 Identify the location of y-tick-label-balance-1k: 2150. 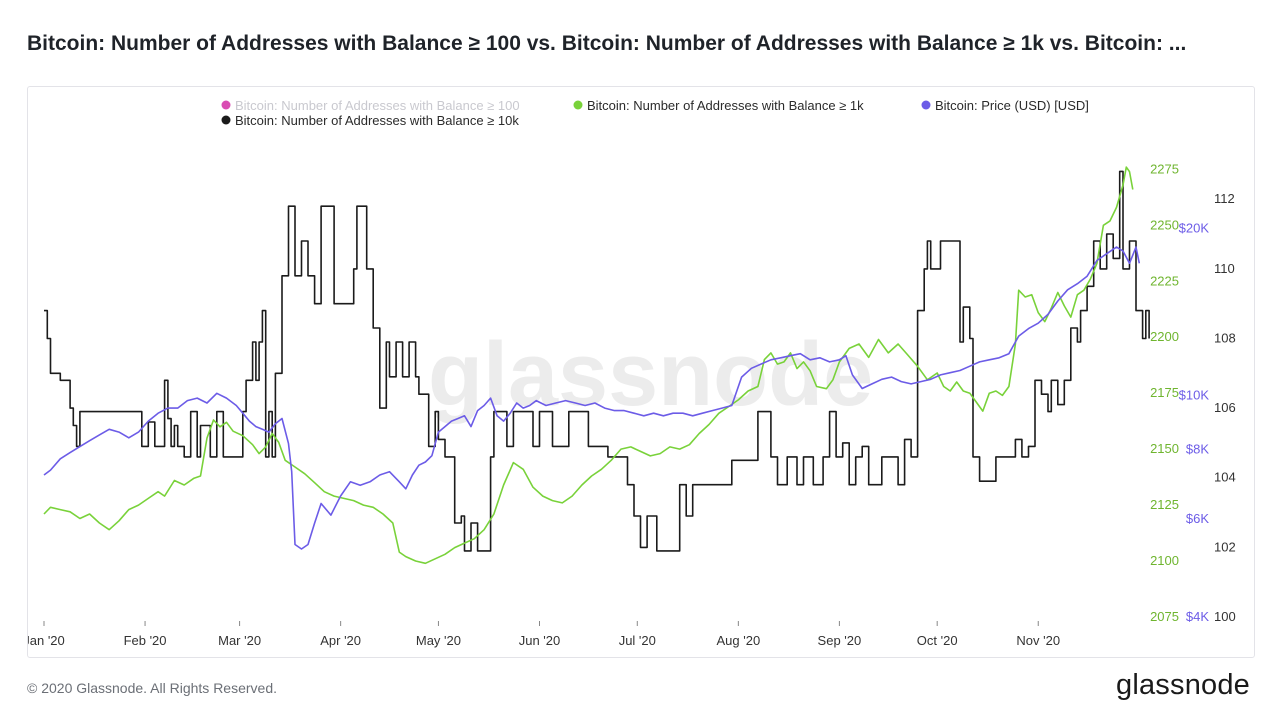
(1164, 448).